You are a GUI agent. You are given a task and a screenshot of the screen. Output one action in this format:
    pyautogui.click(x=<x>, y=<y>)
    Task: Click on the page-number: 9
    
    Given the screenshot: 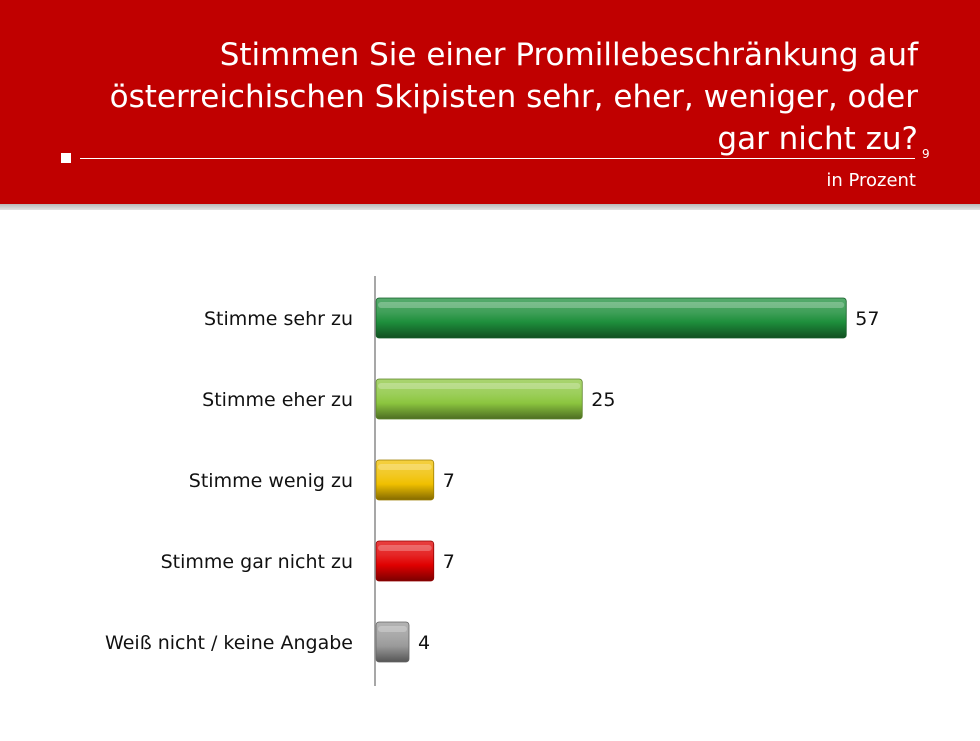 What is the action you would take?
    pyautogui.click(x=926, y=154)
    